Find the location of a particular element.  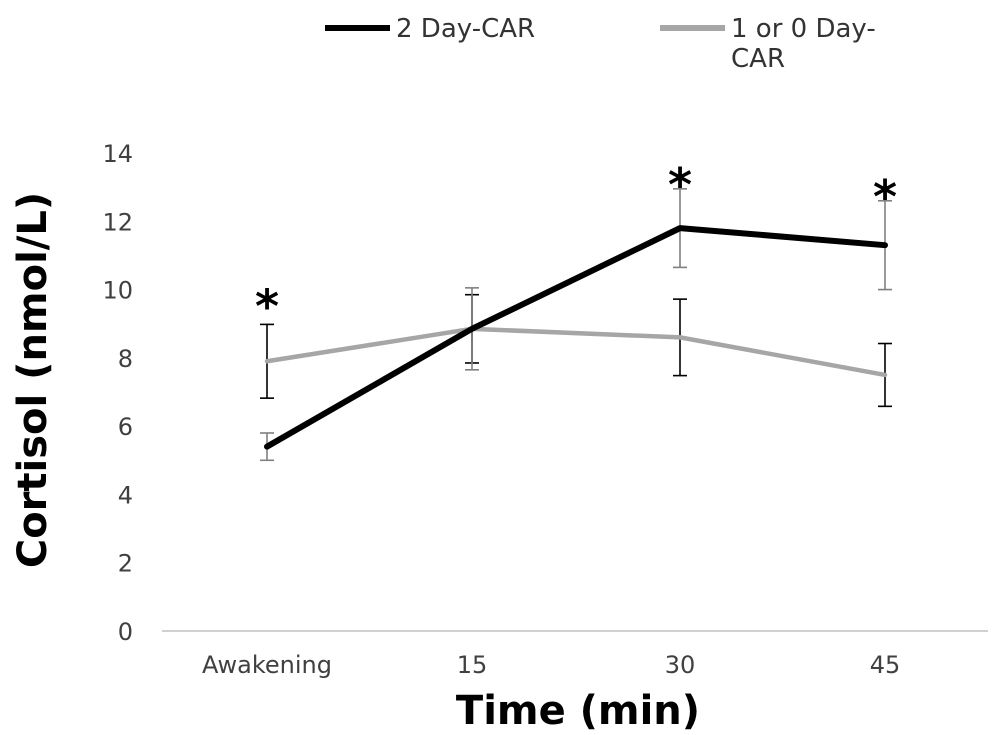

series-1-or-0-day-car is located at coordinates (576, 350).